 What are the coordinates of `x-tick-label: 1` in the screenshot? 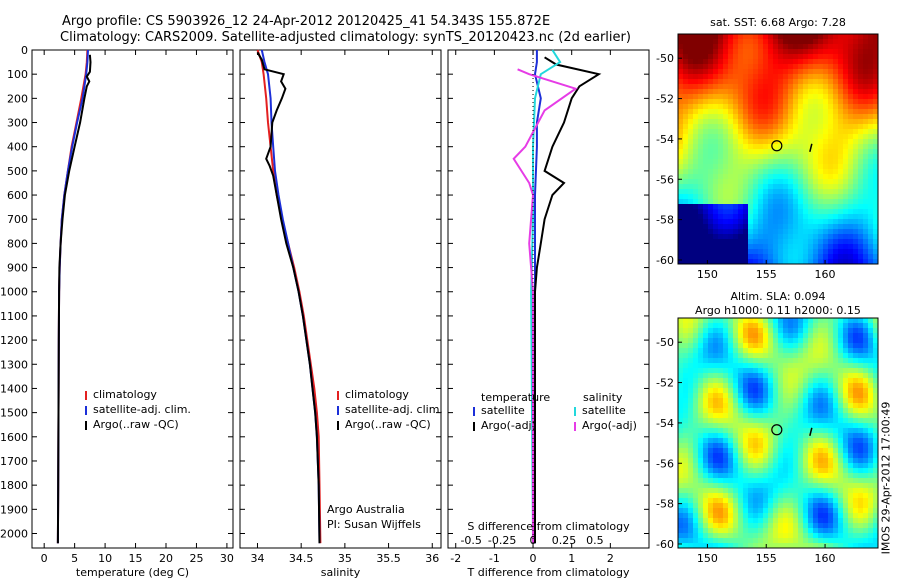 It's located at (571, 558).